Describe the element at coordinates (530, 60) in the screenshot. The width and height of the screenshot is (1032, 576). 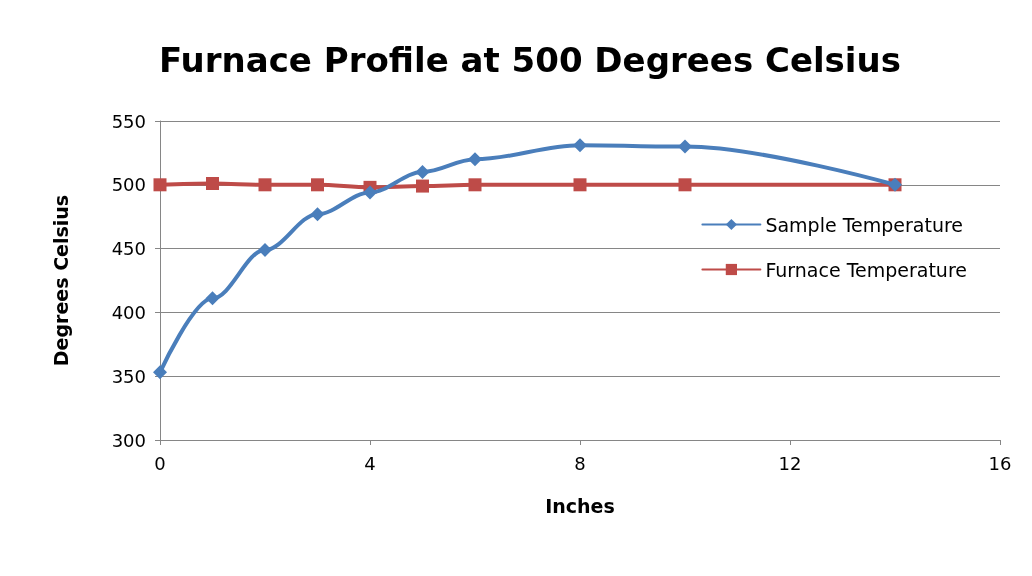
I see `chart-title: Furnace Profile at 500 Degrees Celsius` at that location.